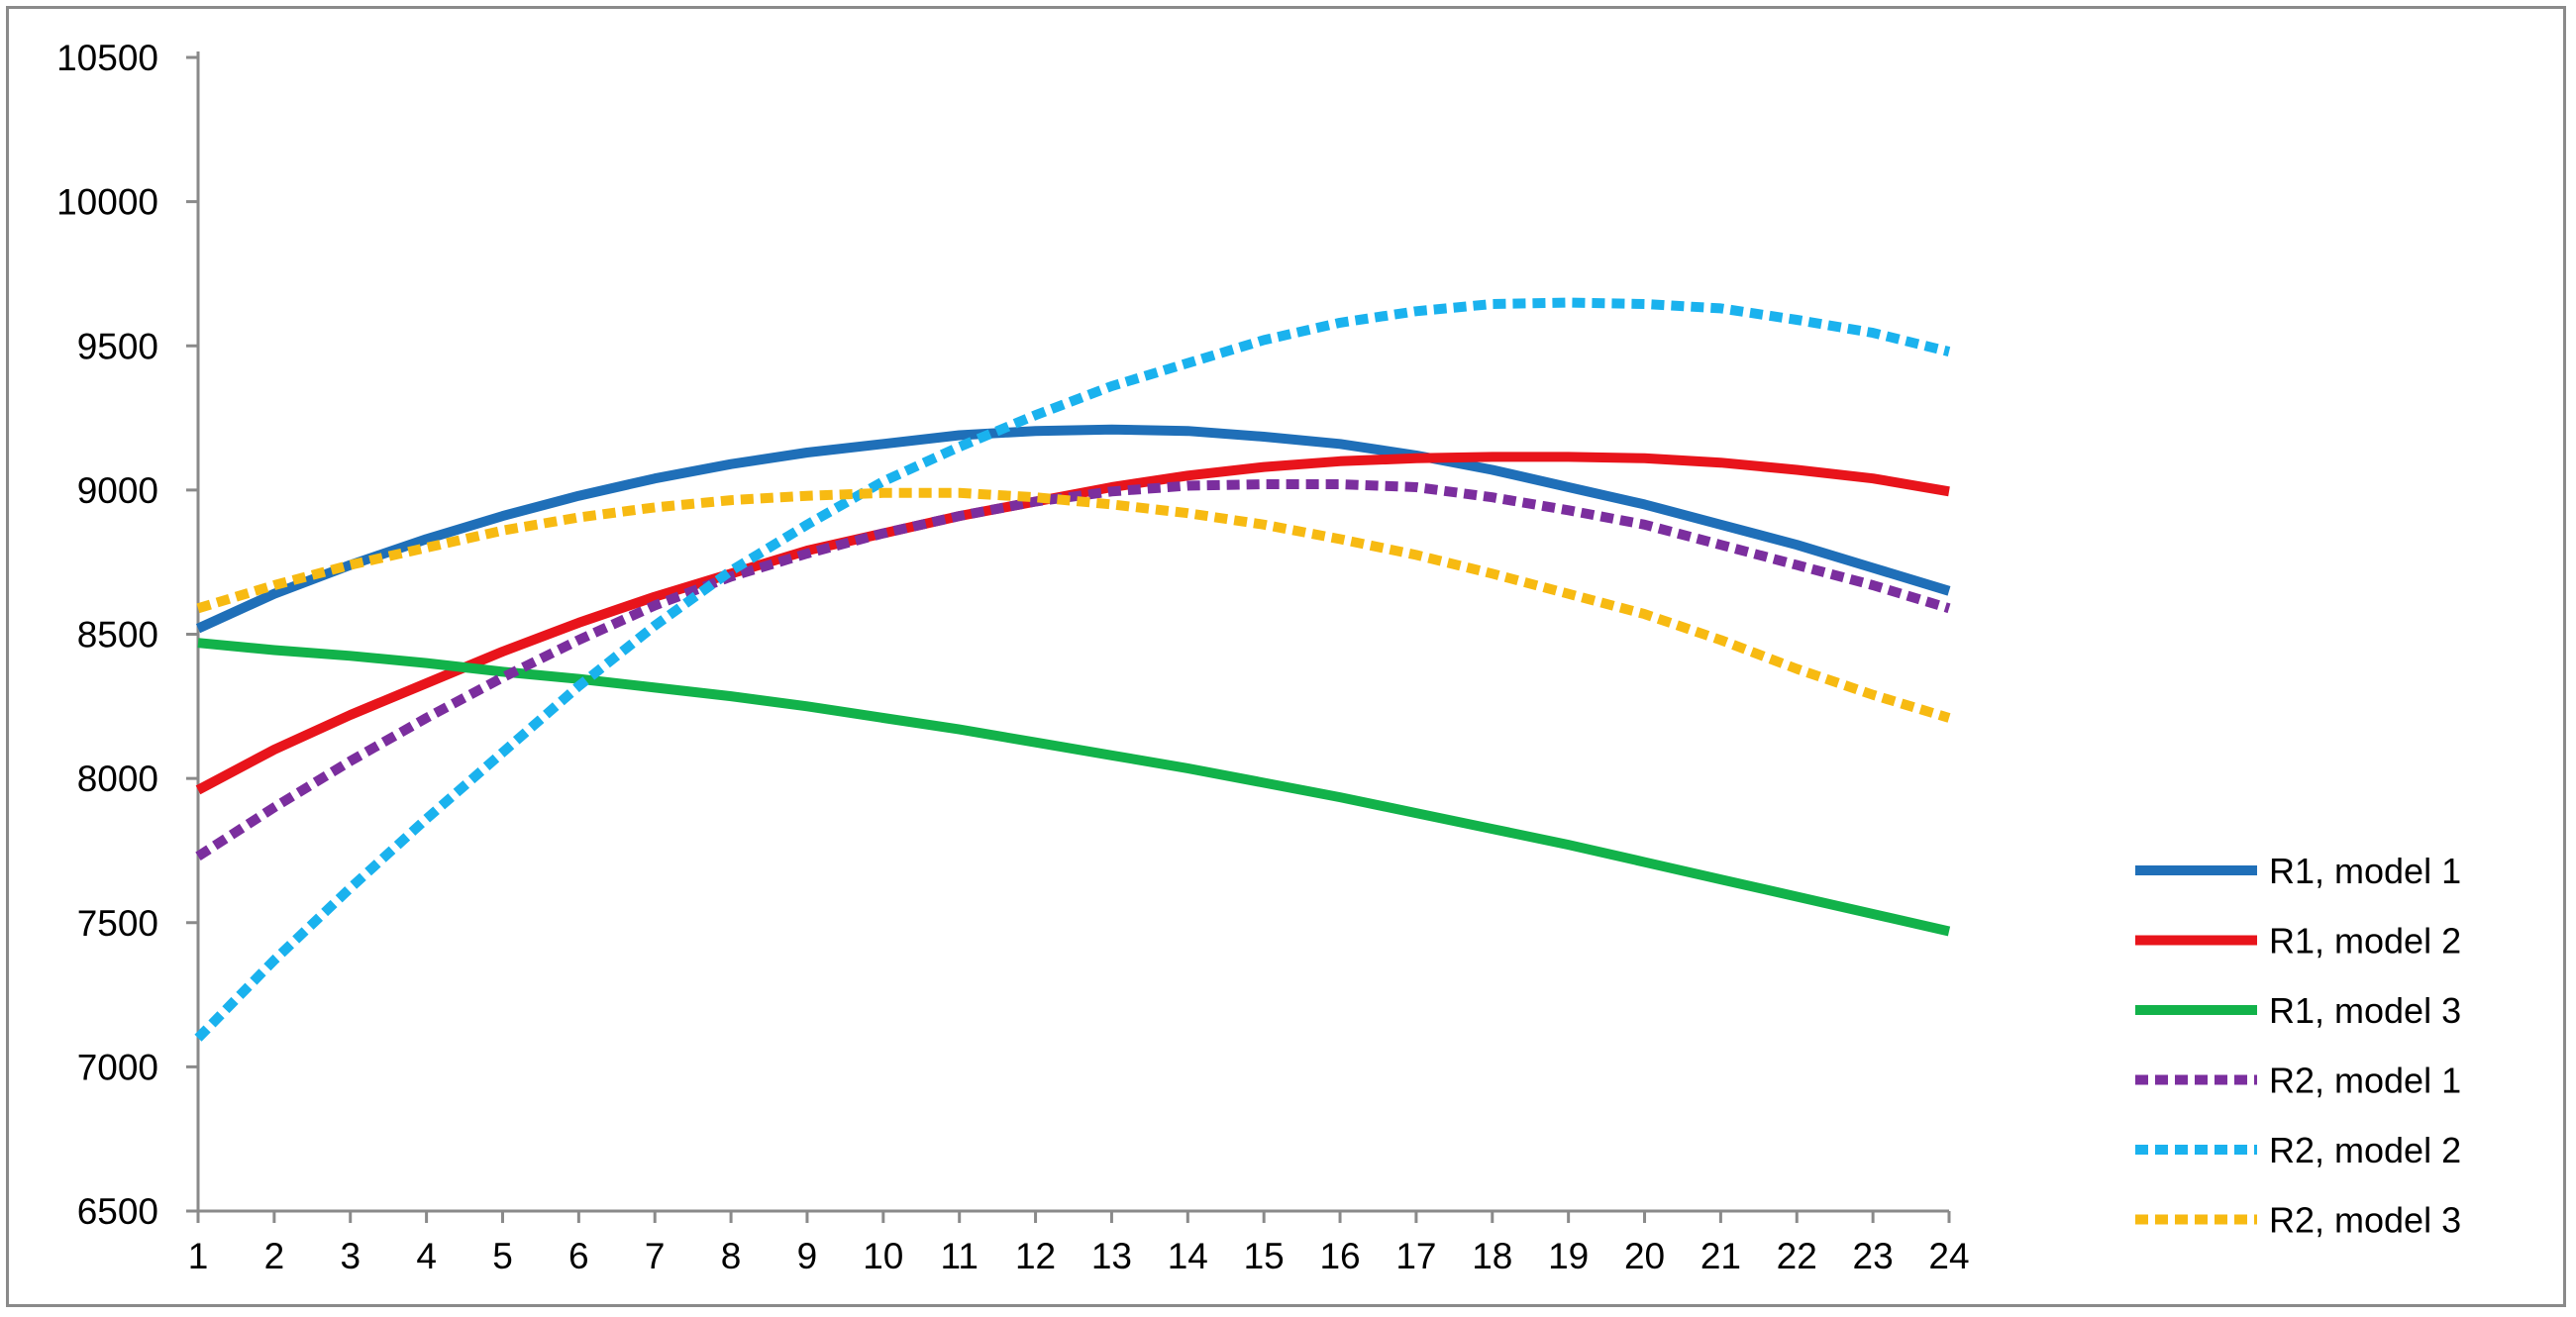 This screenshot has height=1317, width=2576. Describe the element at coordinates (2365, 1221) in the screenshot. I see `legend-label-6: R2, model 3` at that location.